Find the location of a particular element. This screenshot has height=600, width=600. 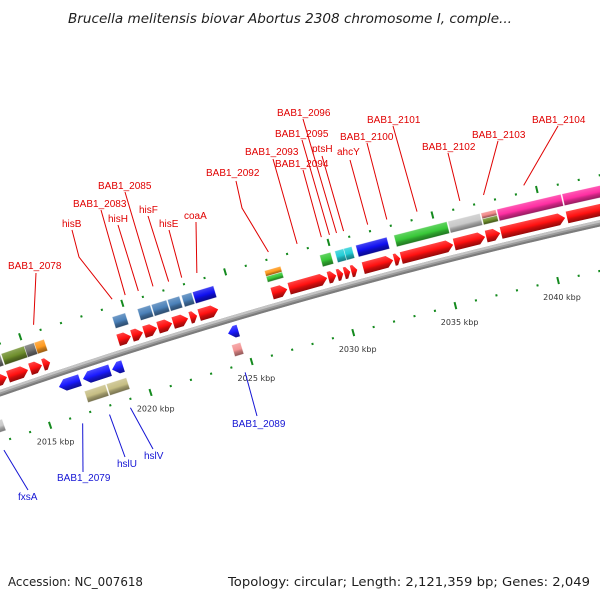

gene-label: BAB1_2089 is located at coordinates (259, 424).